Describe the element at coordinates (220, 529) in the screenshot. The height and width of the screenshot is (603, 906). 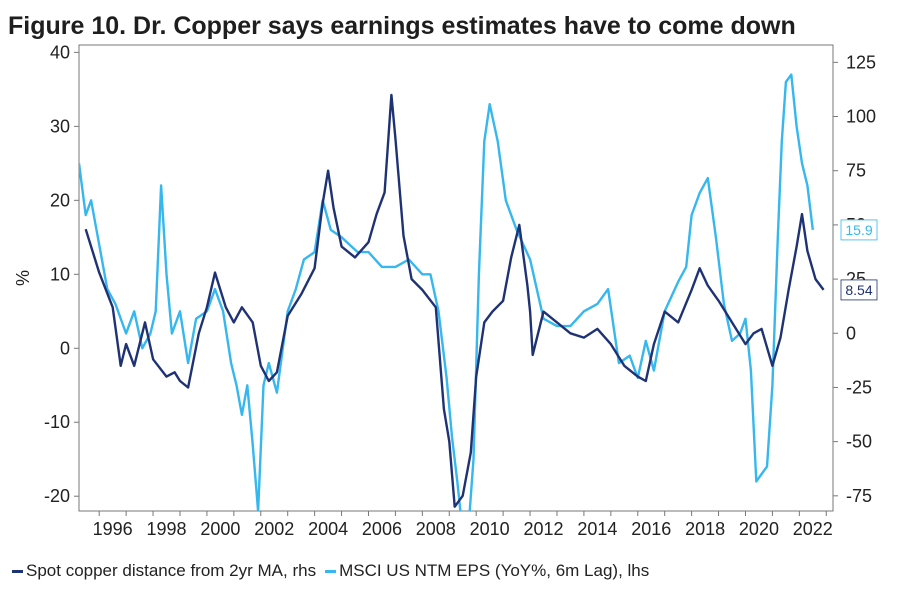
I see `x-tick-label: 2000` at that location.